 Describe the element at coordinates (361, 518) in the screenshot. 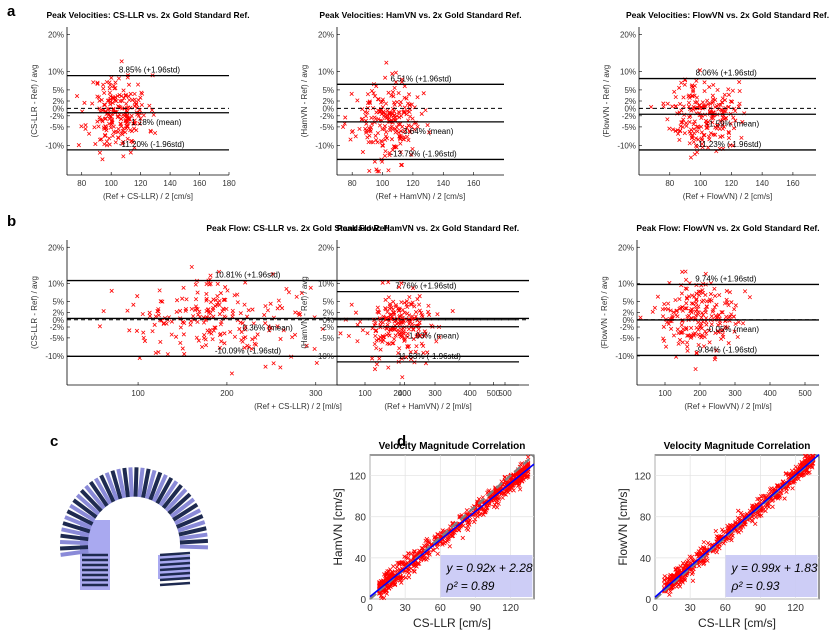

I see `y-tick-label: 80` at that location.